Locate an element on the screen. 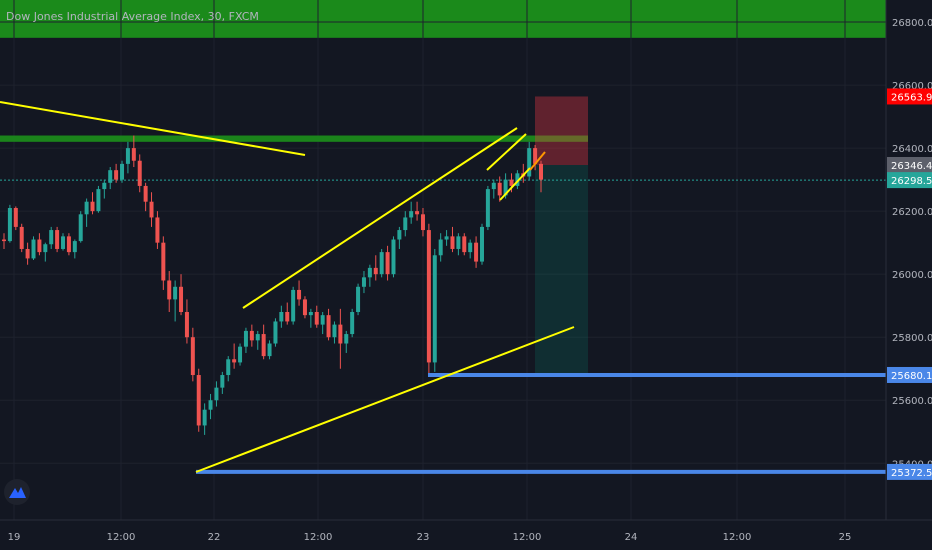 The height and width of the screenshot is (550, 932). price-tag-label: 26298.50 is located at coordinates (911, 181).